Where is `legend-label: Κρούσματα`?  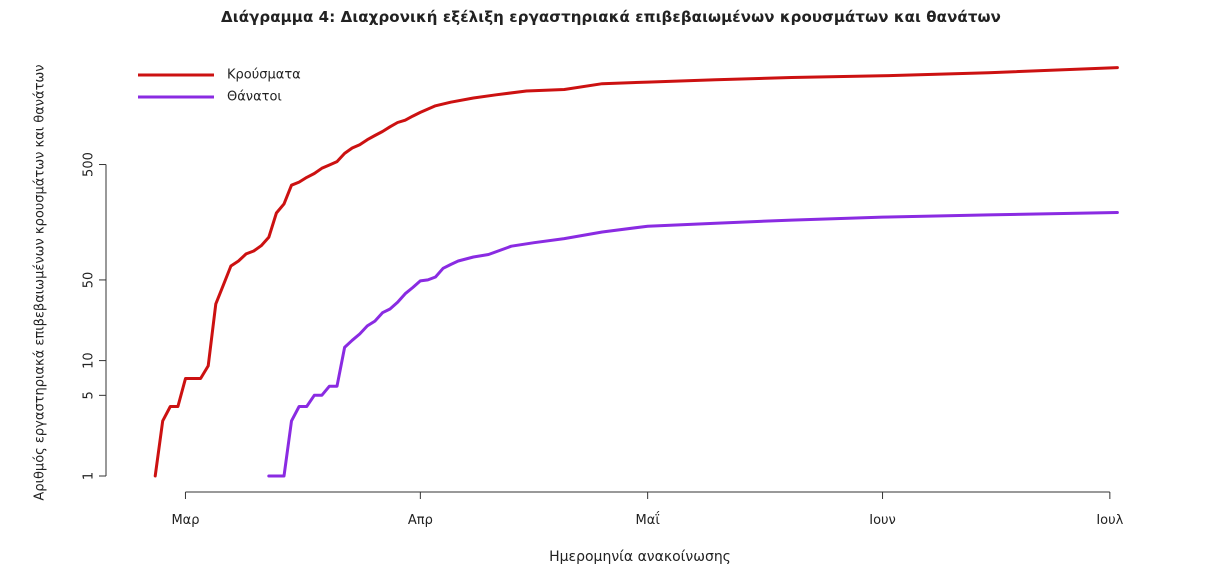
legend-label: Κρούσματα is located at coordinates (264, 75).